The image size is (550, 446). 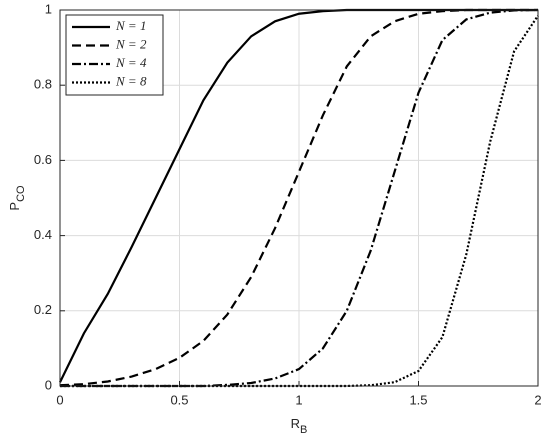 I want to click on y-tick-label: 0.8, so click(x=43, y=84).